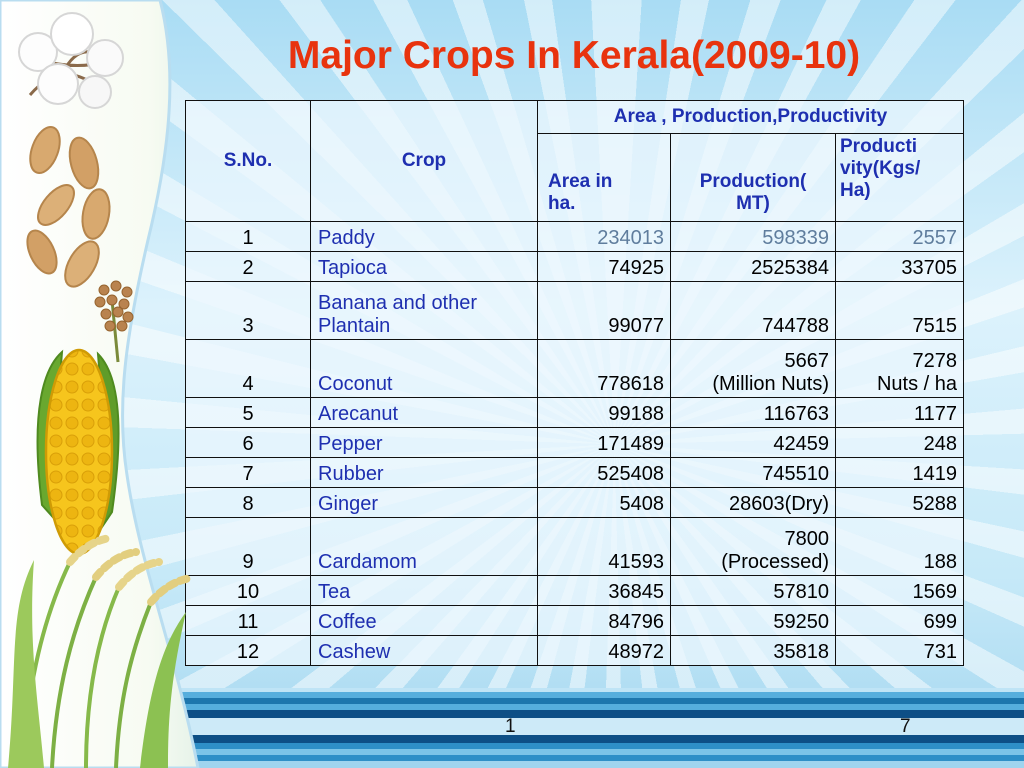  Describe the element at coordinates (604, 650) in the screenshot. I see `area-cell: 48972` at that location.